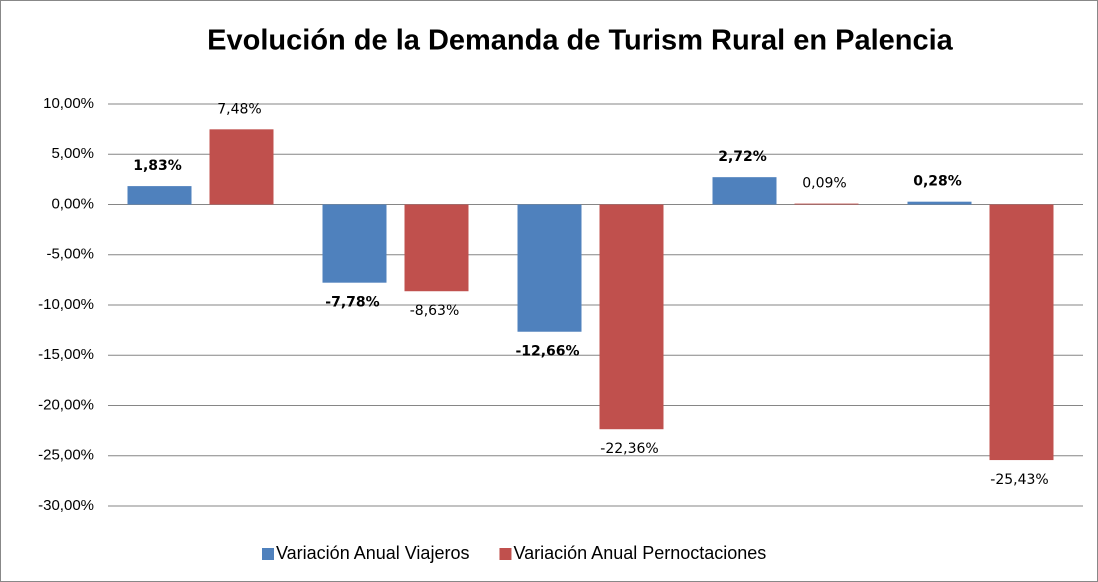 Image resolution: width=1098 pixels, height=582 pixels. I want to click on data-label: 0,28%, so click(937, 182).